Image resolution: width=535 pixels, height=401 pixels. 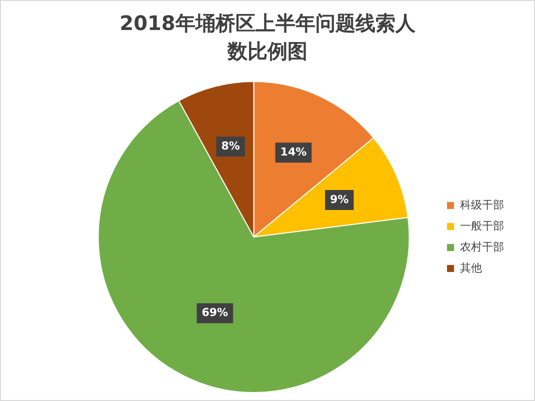 What do you see at coordinates (482, 247) in the screenshot?
I see `legend-label: 农村干部` at bounding box center [482, 247].